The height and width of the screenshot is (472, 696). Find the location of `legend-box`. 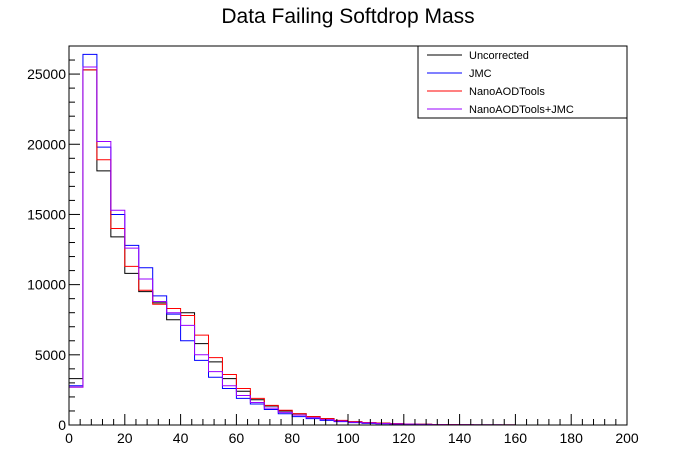

legend-box is located at coordinates (522, 82).